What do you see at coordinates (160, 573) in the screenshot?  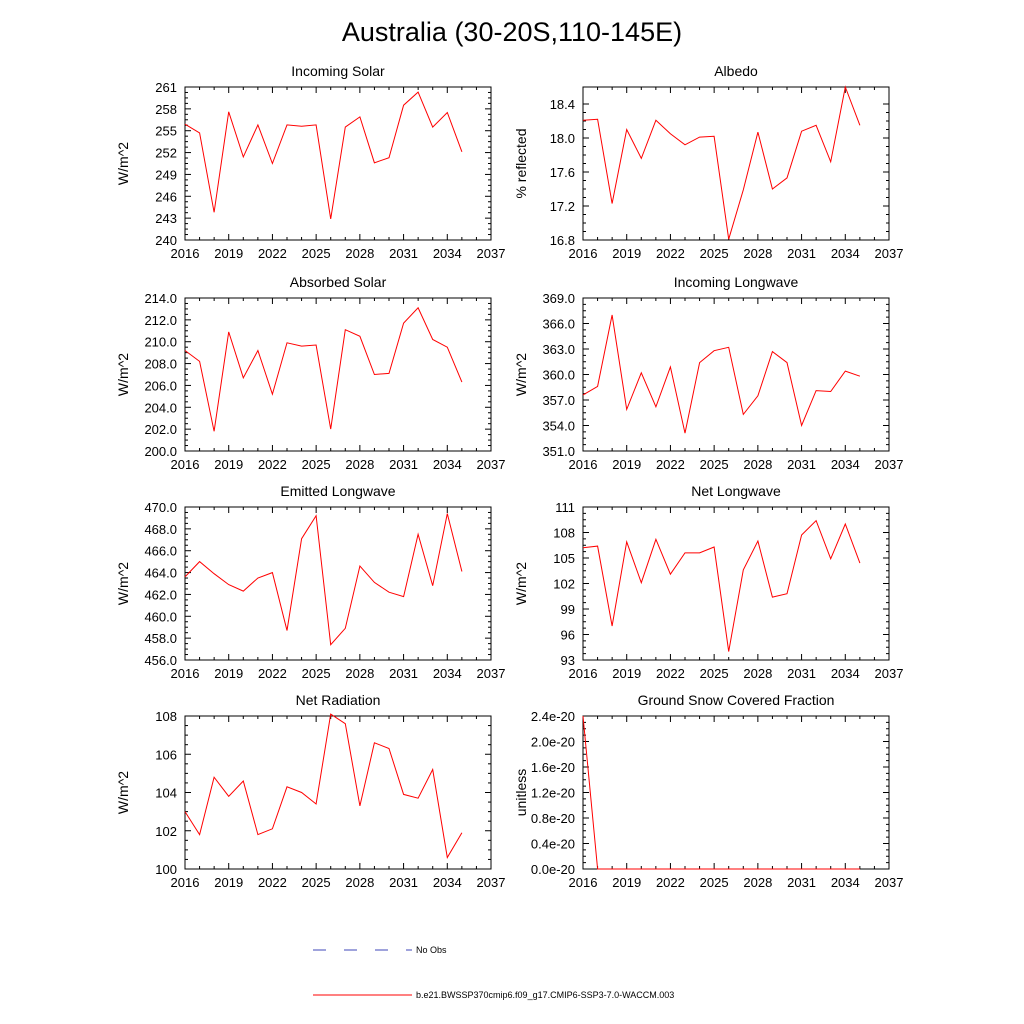 I see `y-tick-label: 464.0` at bounding box center [160, 573].